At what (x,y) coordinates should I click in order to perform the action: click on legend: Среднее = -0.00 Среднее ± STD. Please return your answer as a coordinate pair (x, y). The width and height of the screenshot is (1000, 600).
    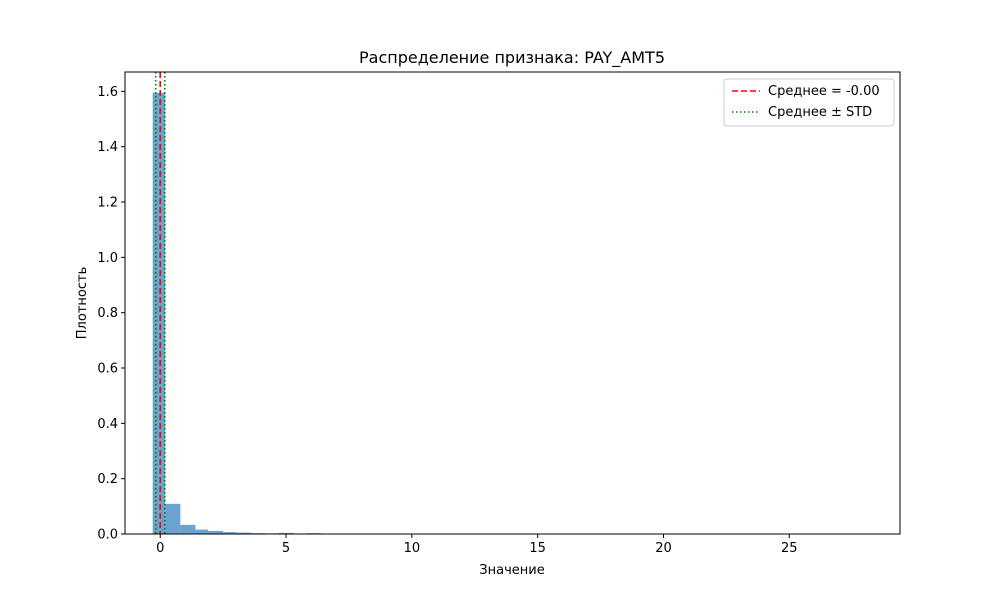
    Looking at the image, I should click on (809, 102).